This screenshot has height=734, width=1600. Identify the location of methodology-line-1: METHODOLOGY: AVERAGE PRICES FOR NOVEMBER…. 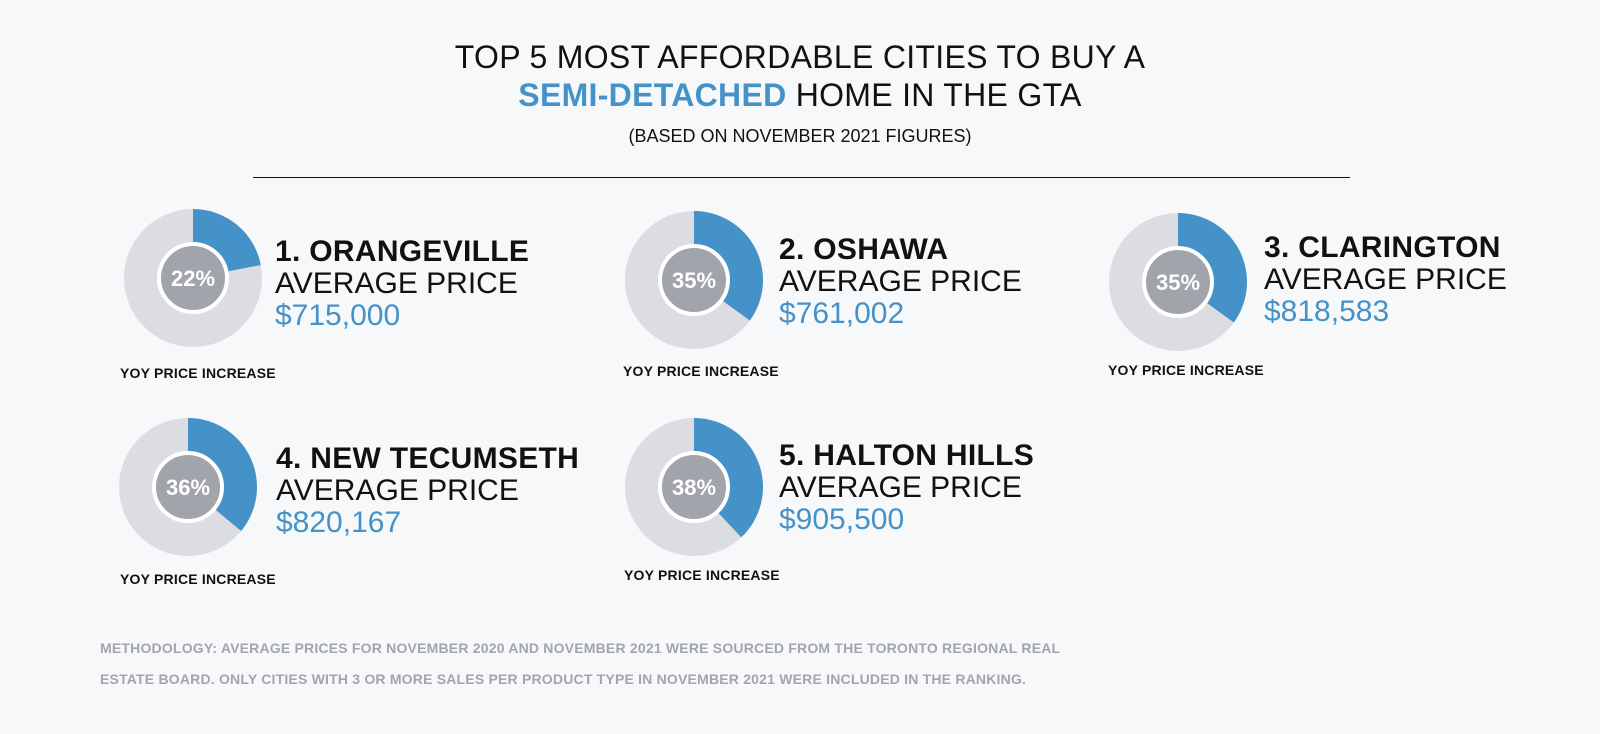
(580, 648).